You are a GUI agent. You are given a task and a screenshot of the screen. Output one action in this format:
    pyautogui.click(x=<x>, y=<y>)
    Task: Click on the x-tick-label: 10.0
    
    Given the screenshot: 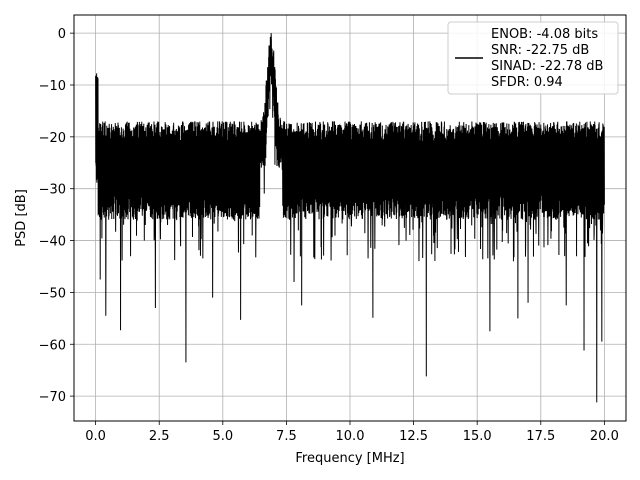 What is the action you would take?
    pyautogui.click(x=350, y=436)
    